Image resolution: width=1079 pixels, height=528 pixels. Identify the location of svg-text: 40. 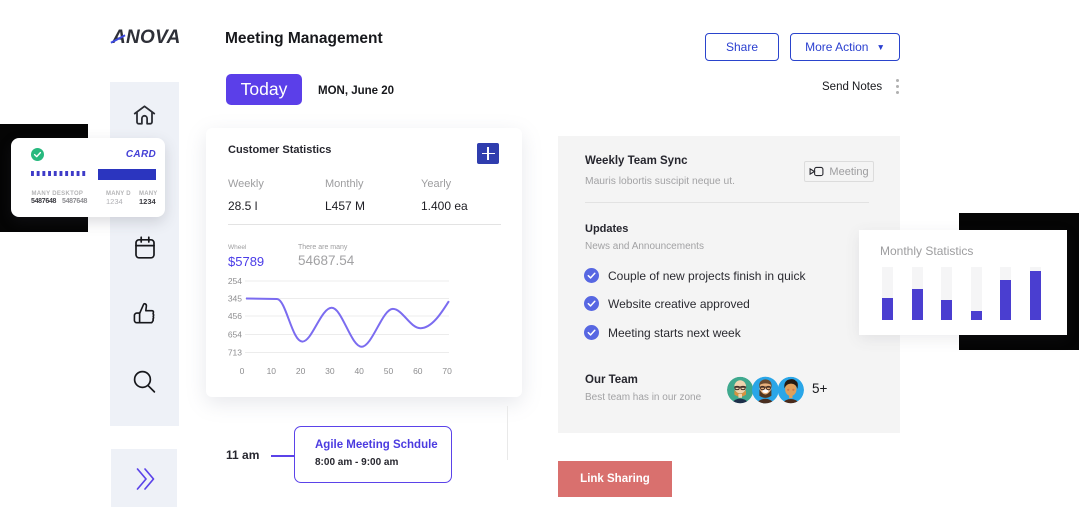
(359, 371).